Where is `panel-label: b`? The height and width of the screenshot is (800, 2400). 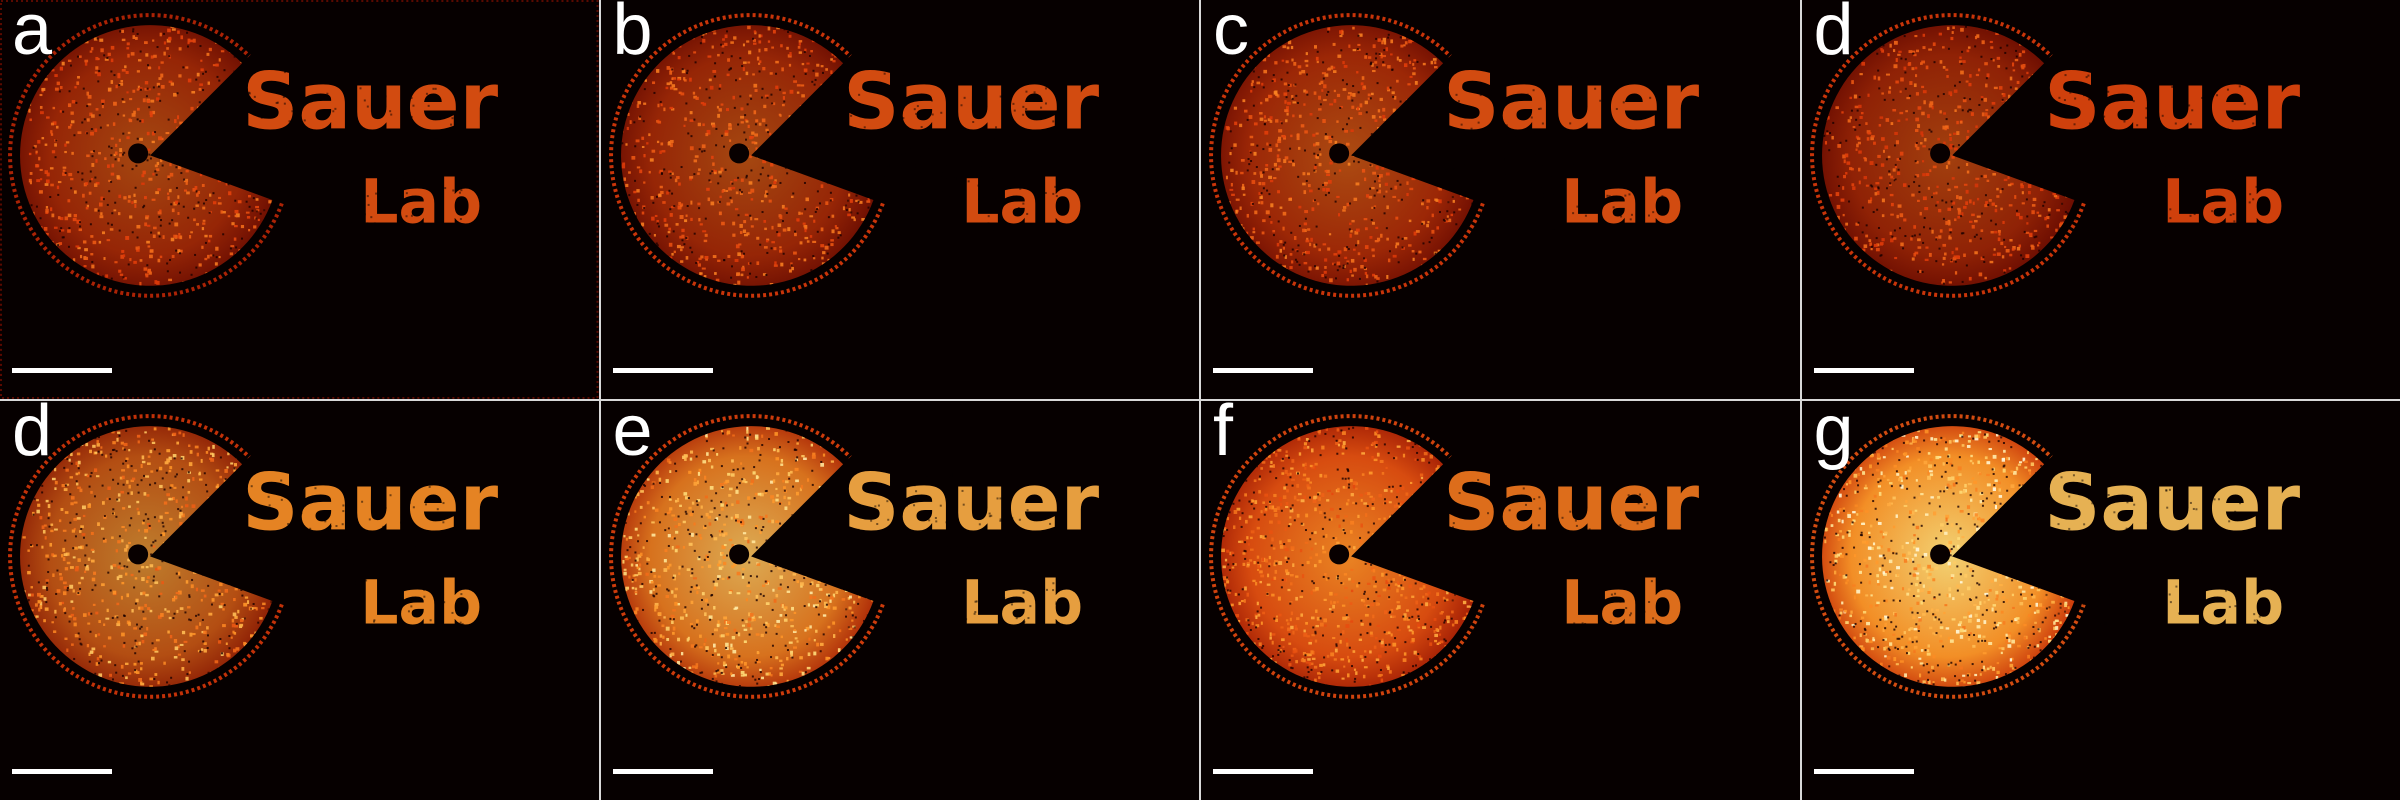
panel-label: b is located at coordinates (632, 35).